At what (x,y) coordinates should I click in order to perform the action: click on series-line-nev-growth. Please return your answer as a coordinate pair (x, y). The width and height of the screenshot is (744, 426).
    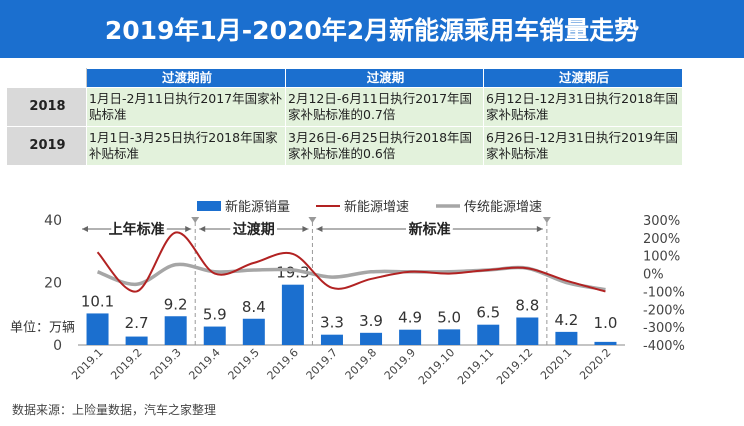
    Looking at the image, I should click on (351, 262).